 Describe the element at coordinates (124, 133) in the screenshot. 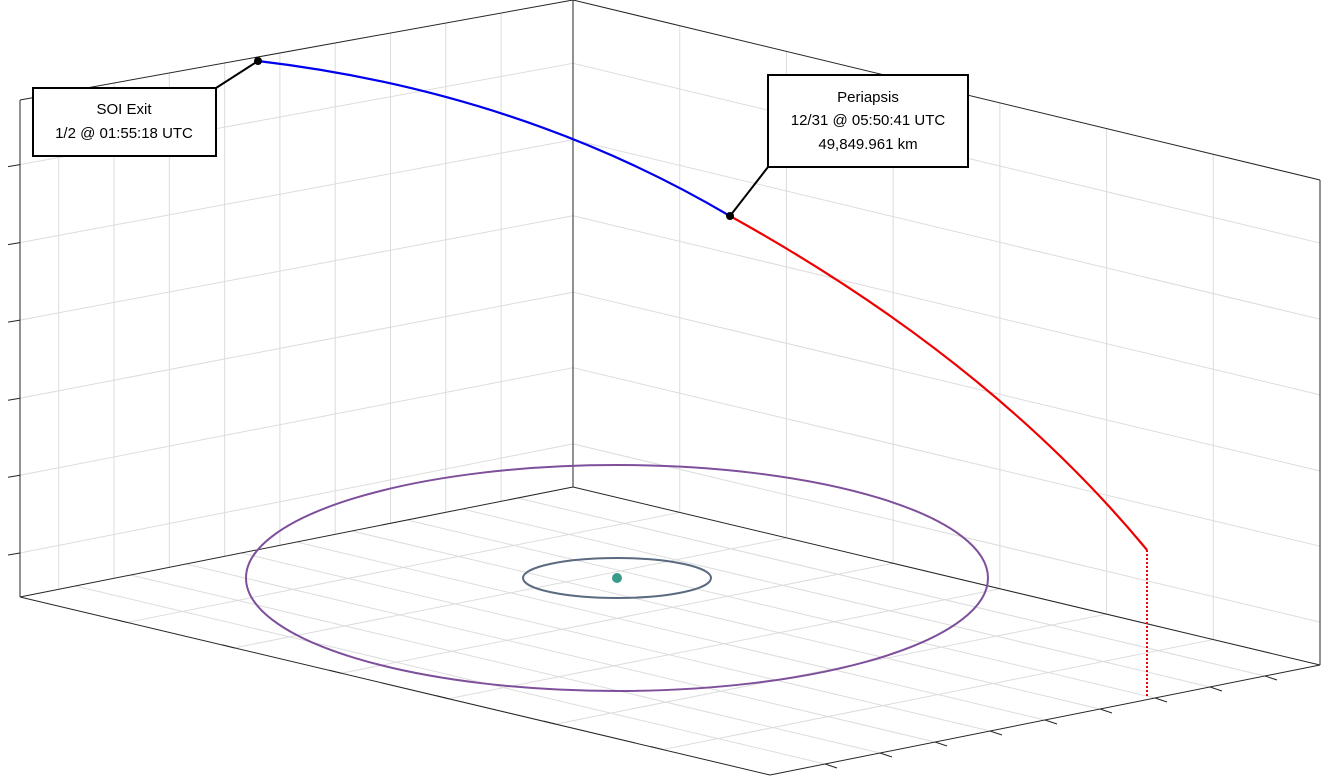

I see `annotation-line: 1/2 @ 01:55:18 UTC` at that location.